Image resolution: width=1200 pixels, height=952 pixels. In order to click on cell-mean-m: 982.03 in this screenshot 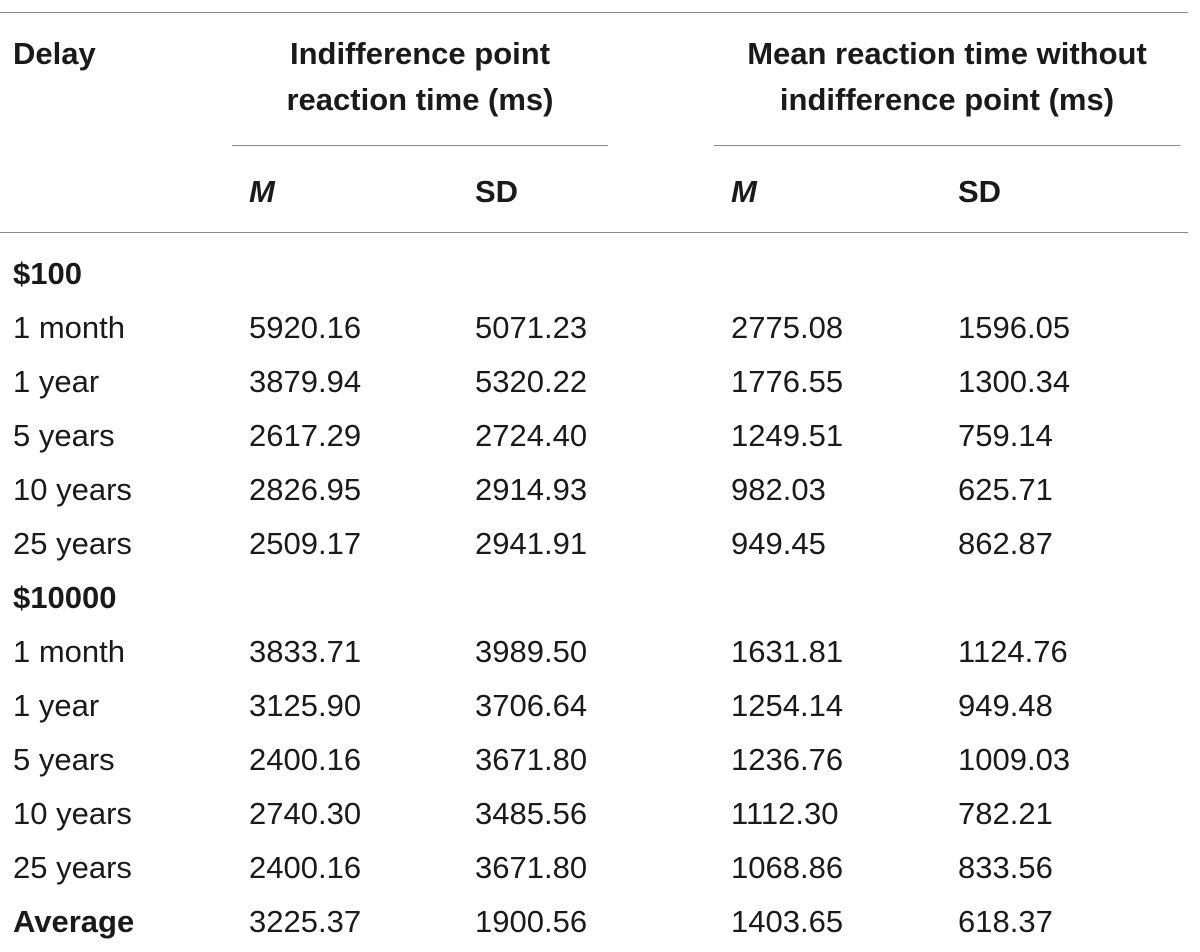, I will do `click(778, 489)`.